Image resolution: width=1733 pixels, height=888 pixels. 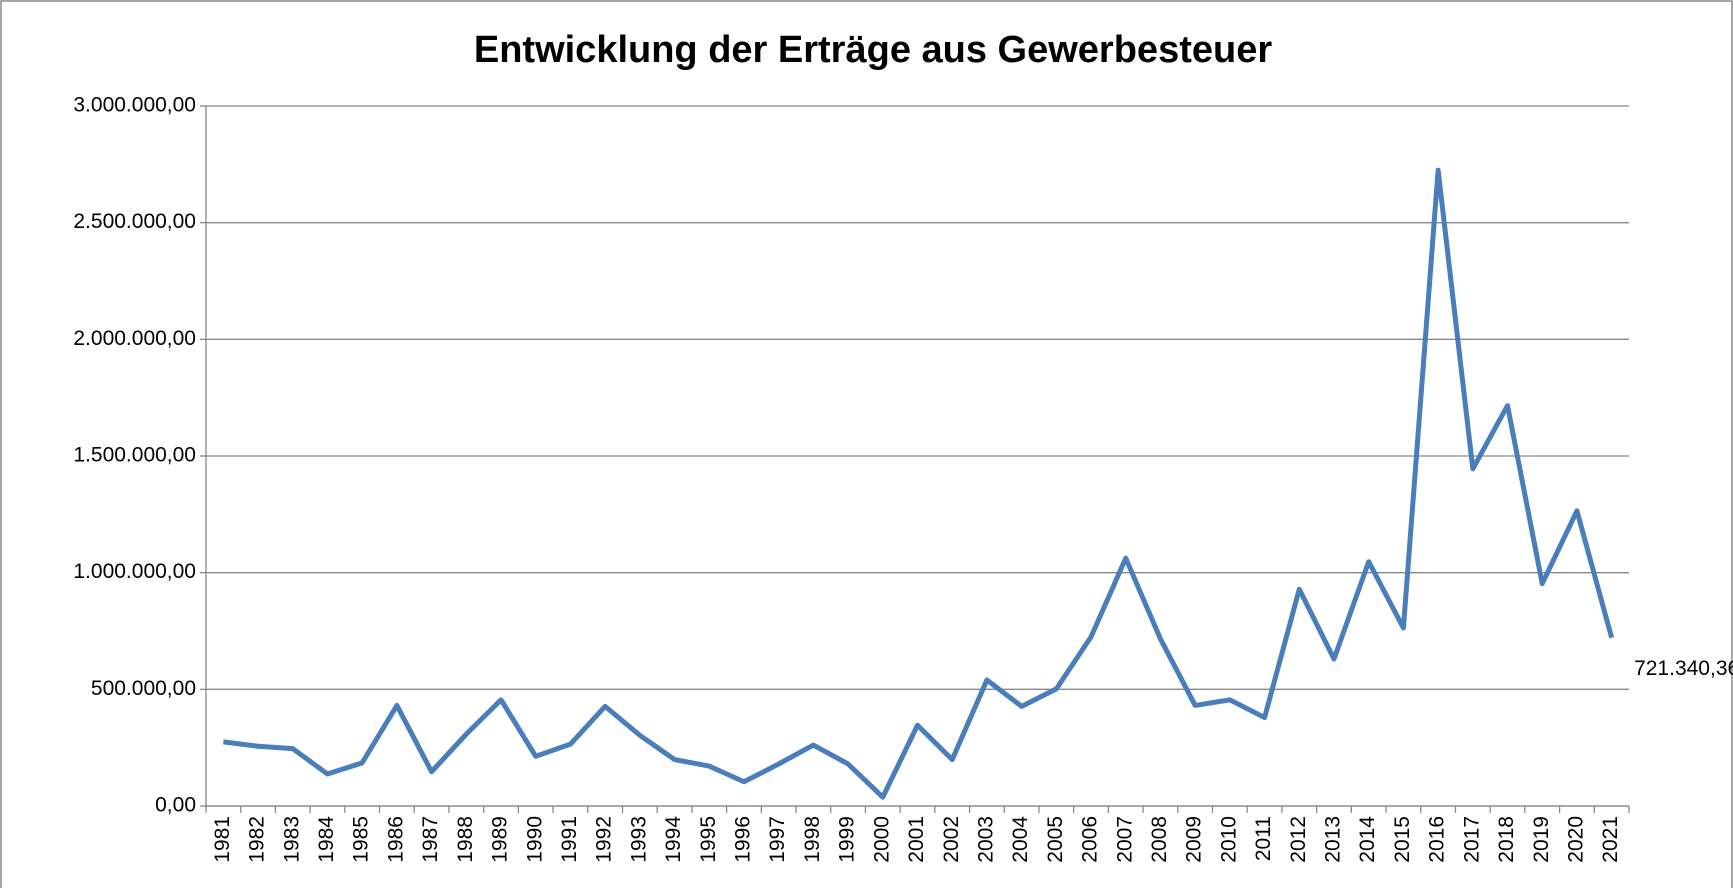 What do you see at coordinates (1541, 839) in the screenshot?
I see `x-tick-label: 2019` at bounding box center [1541, 839].